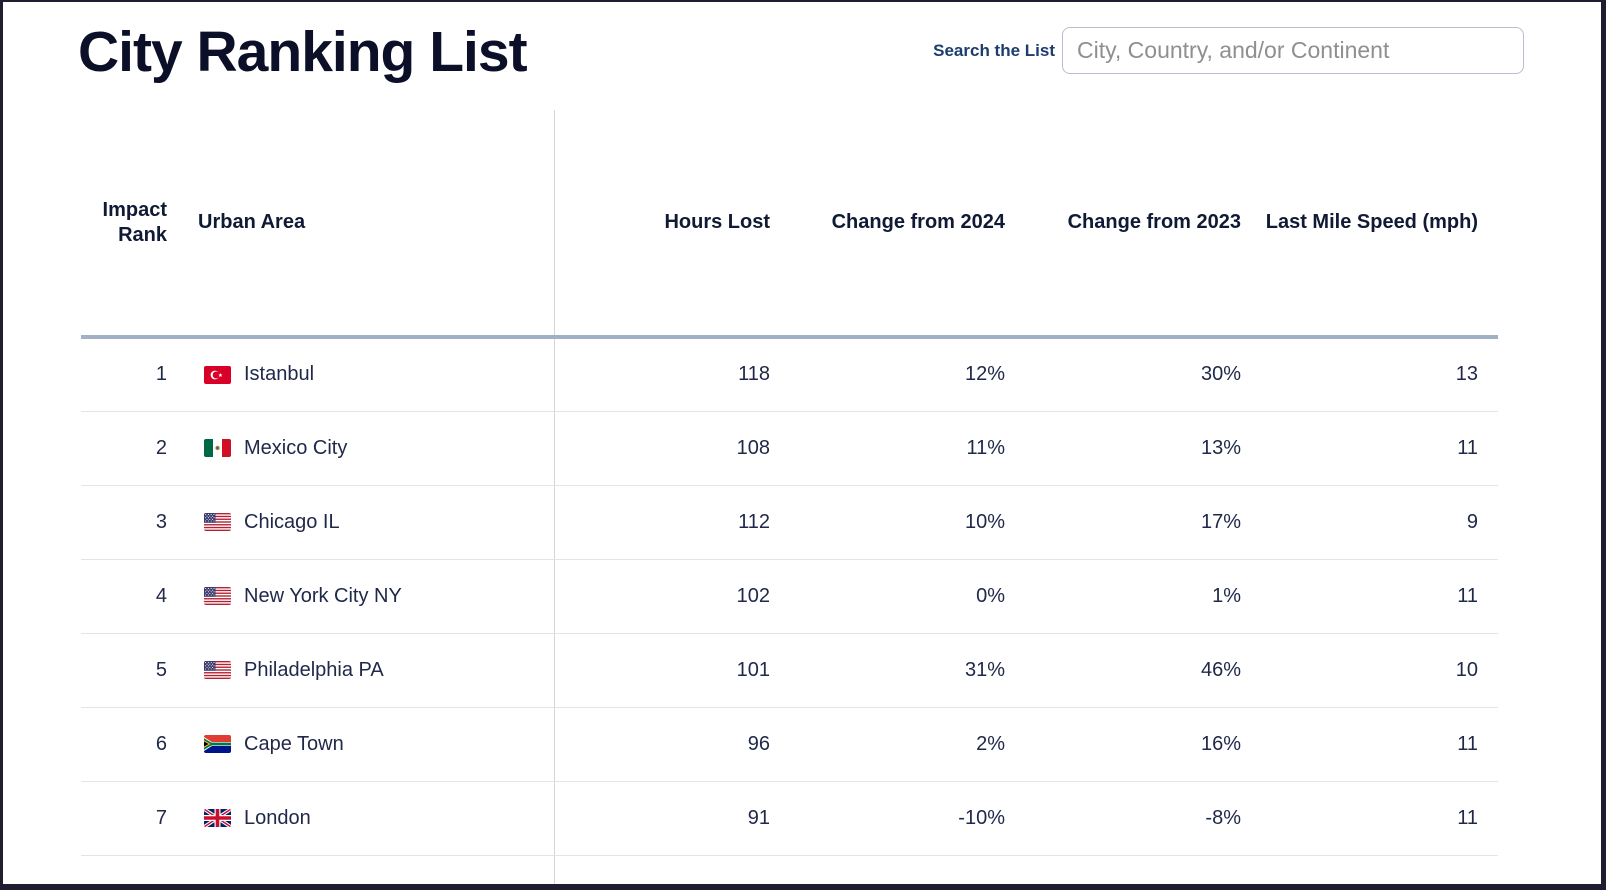 The image size is (1606, 890). I want to click on urban-area-label: Cape Town, so click(294, 743).